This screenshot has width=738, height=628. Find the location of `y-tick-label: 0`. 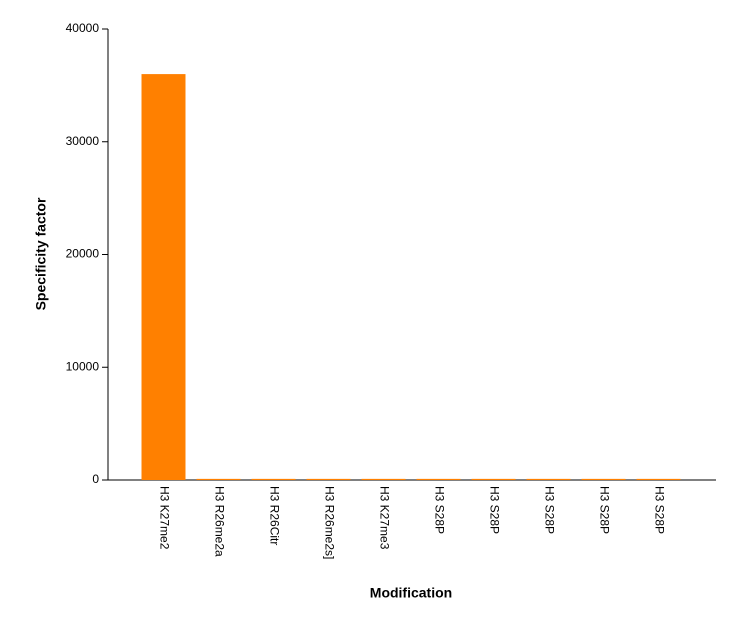

y-tick-label: 0 is located at coordinates (95, 479).